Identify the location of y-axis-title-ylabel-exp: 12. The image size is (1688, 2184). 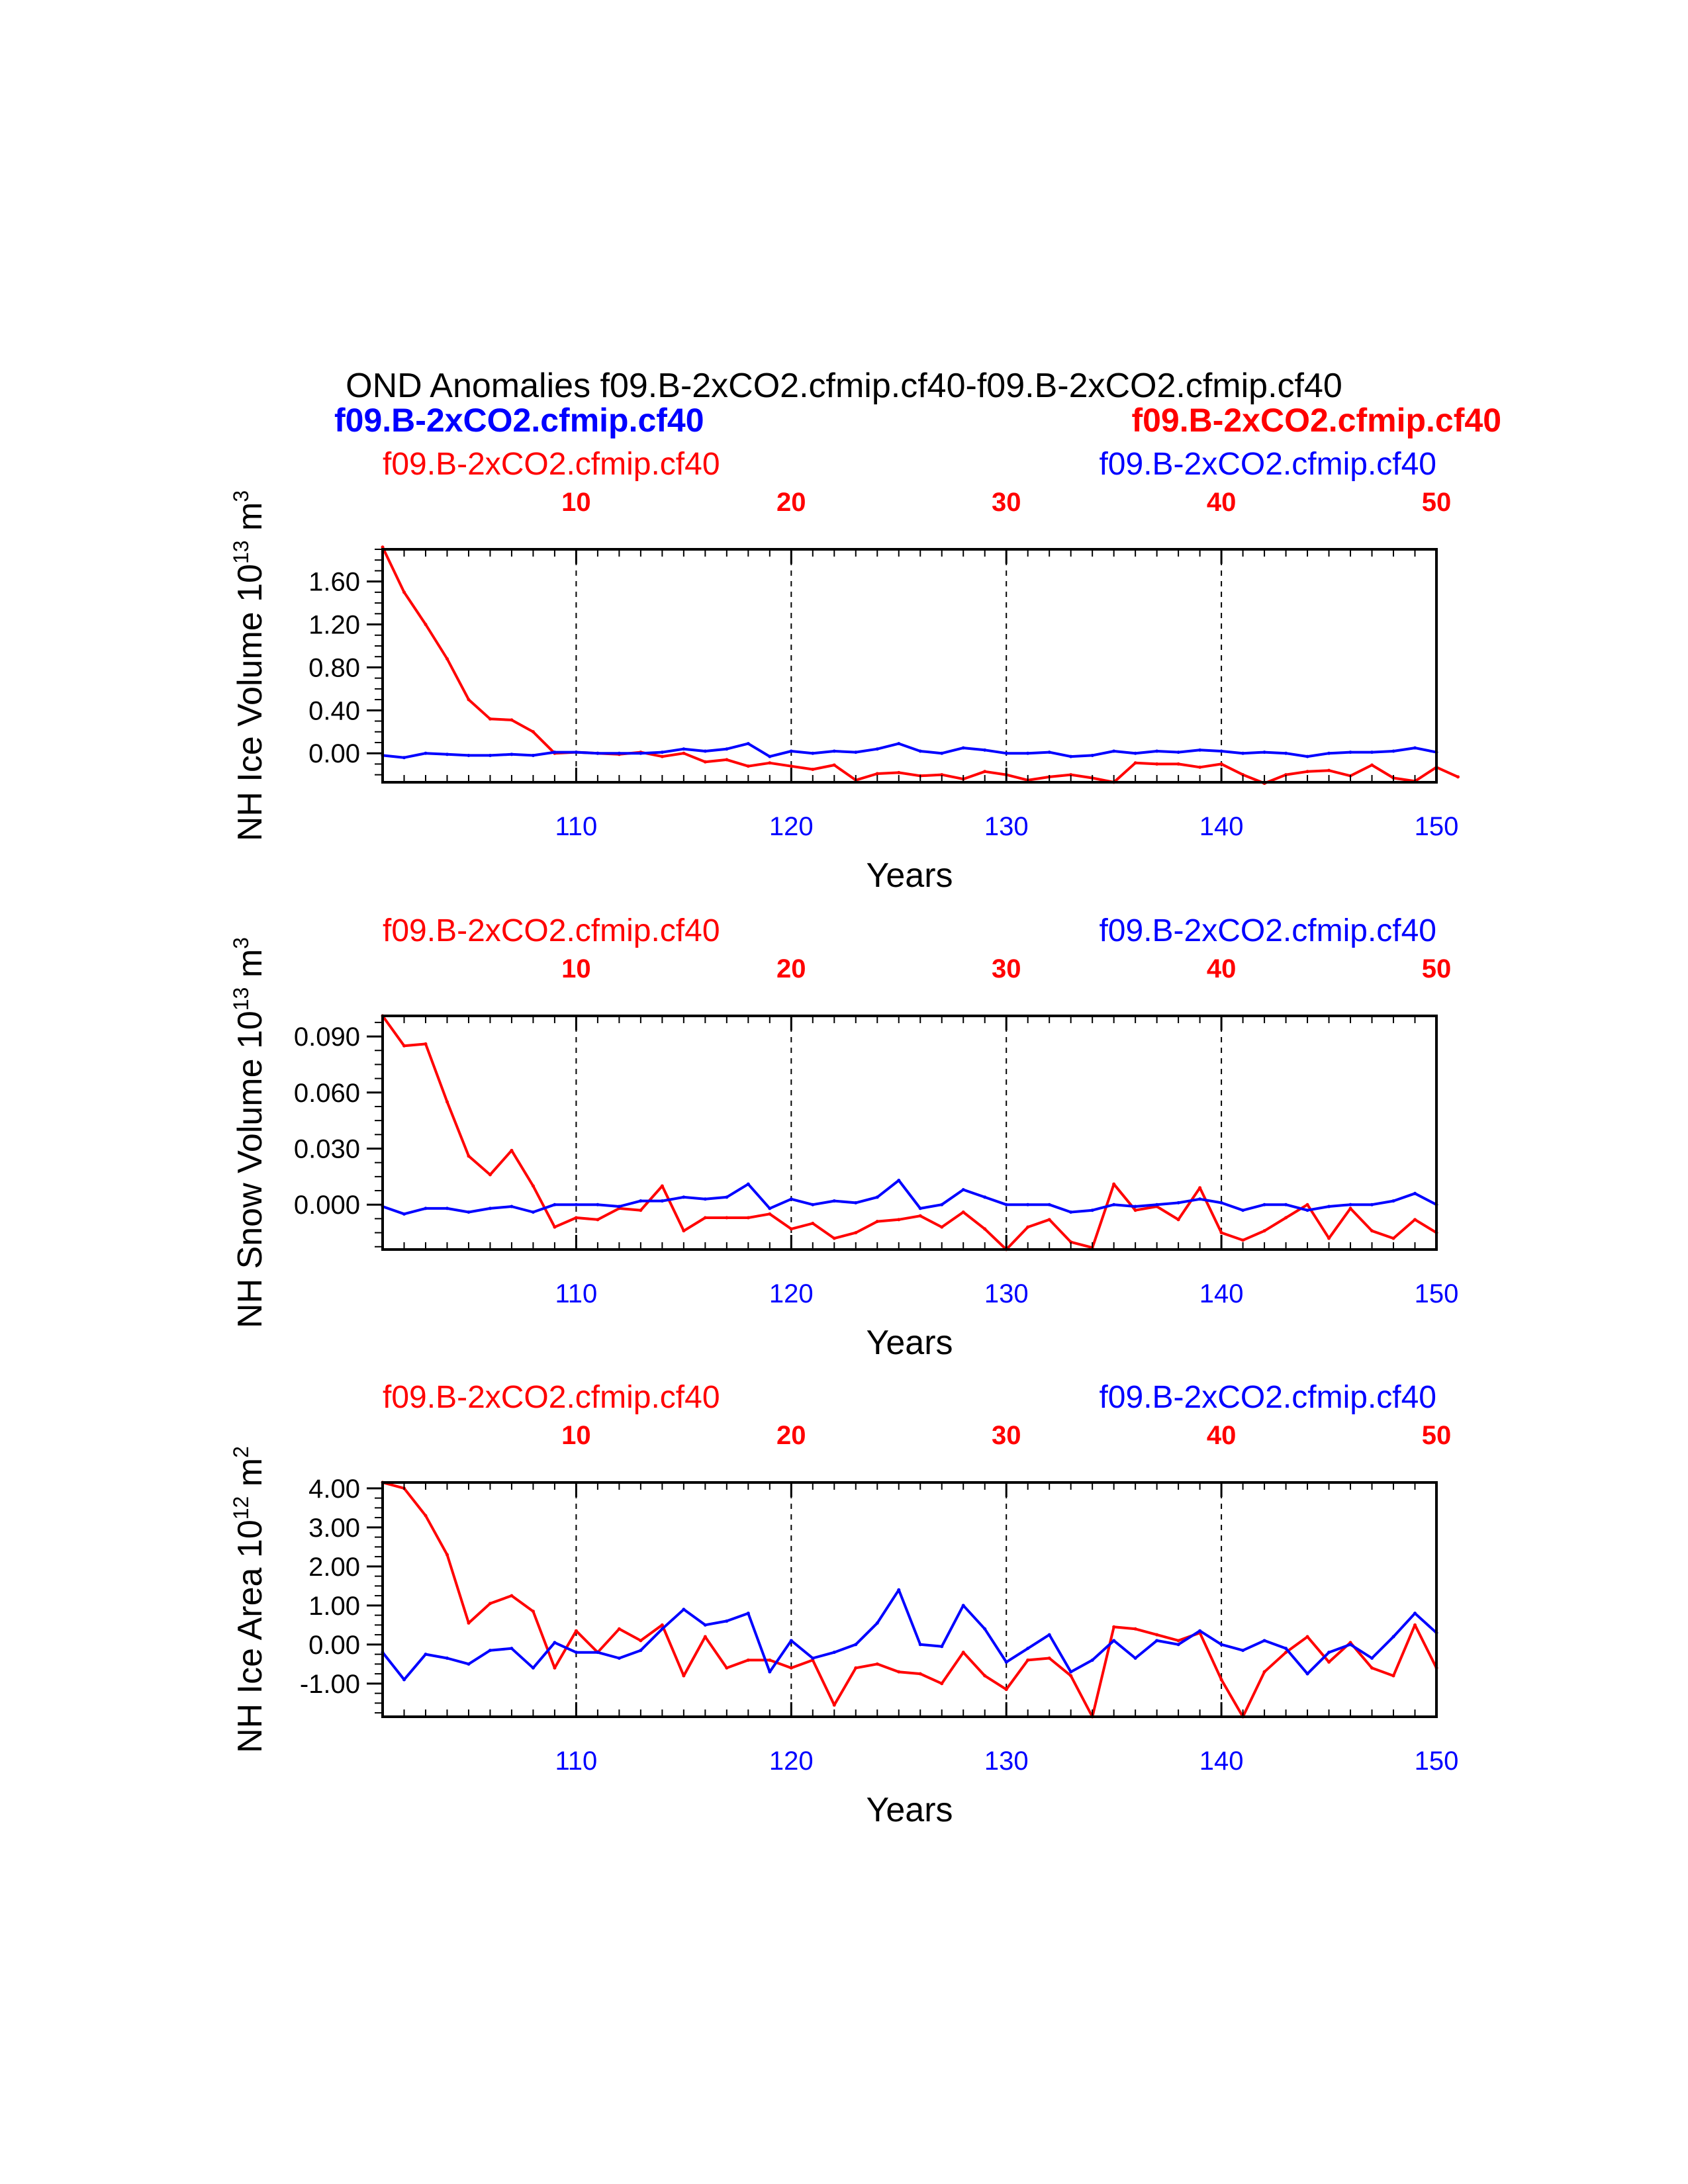
(241, 1508).